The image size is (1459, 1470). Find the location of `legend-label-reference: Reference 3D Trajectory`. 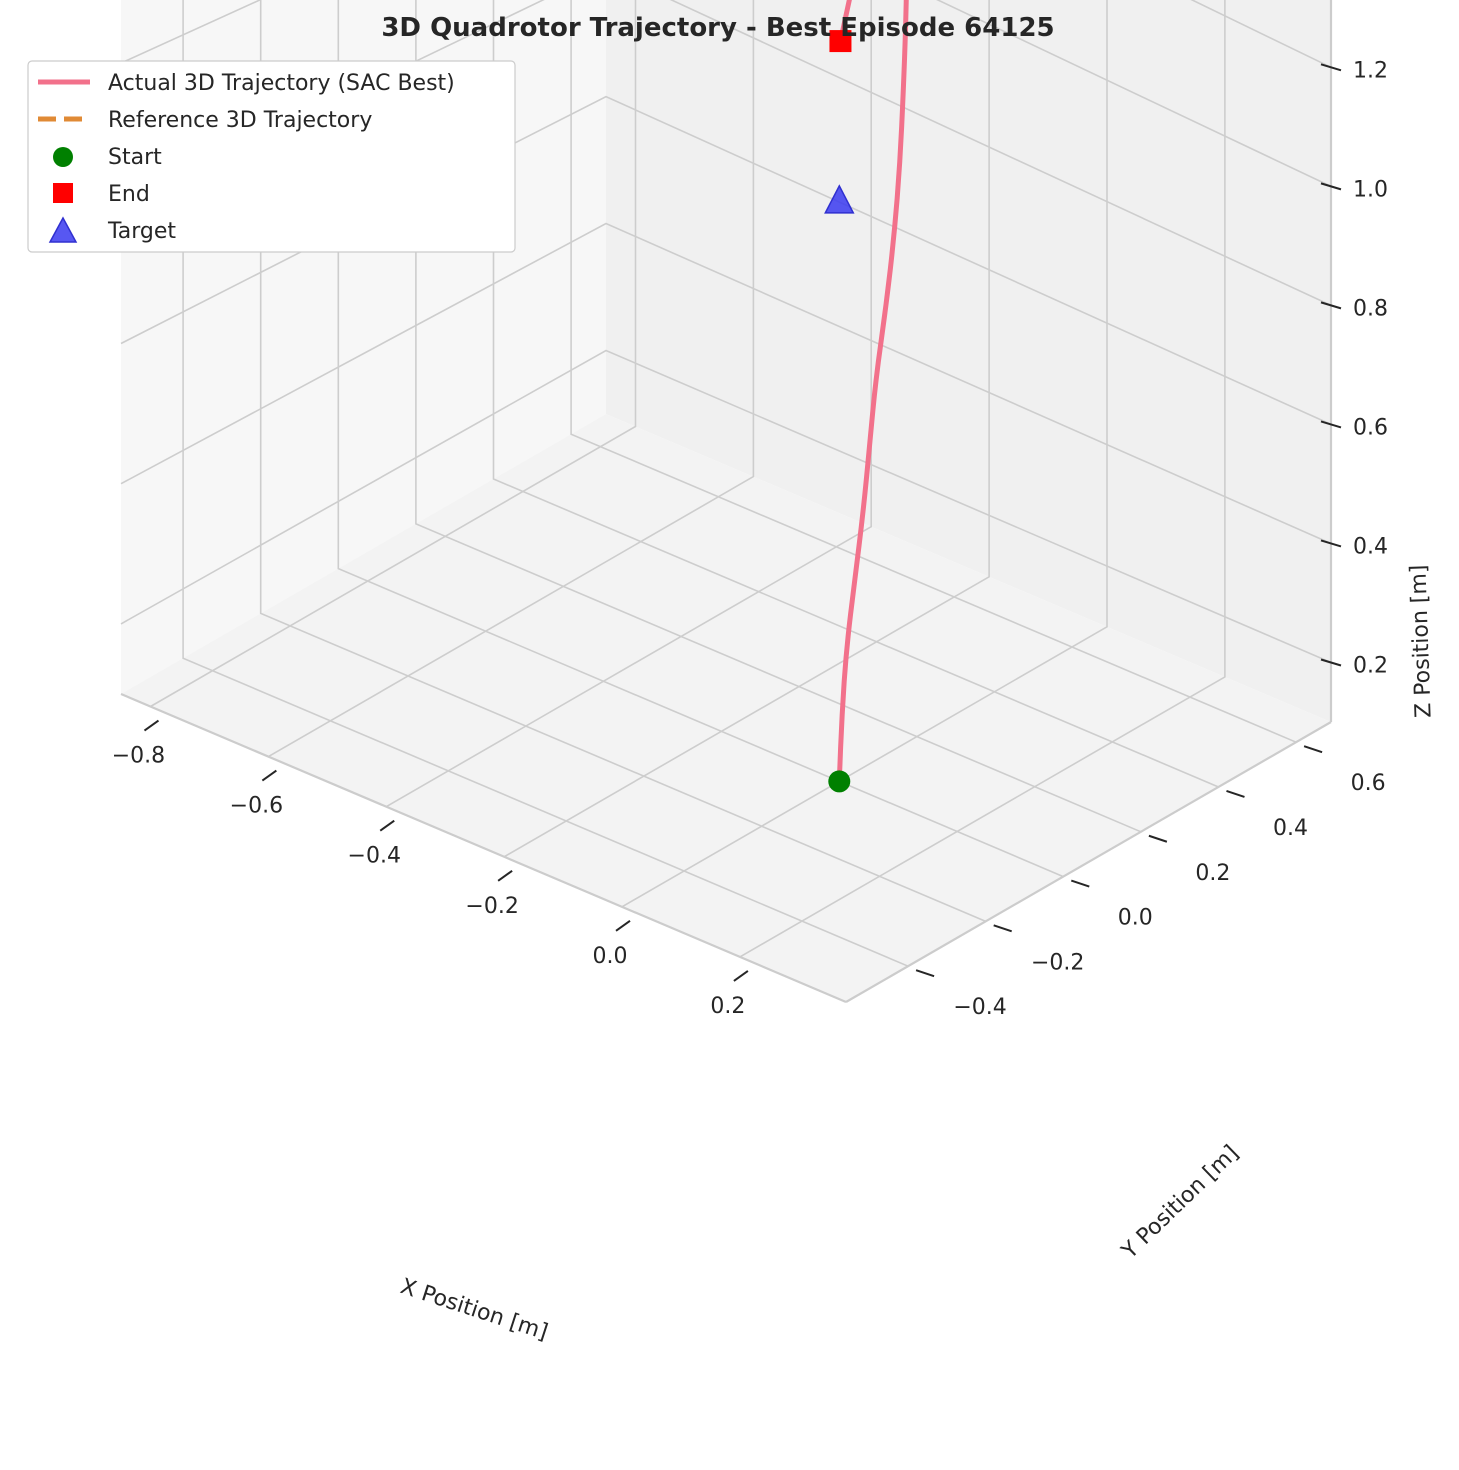

legend-label-reference: Reference 3D Trajectory is located at coordinates (240, 120).